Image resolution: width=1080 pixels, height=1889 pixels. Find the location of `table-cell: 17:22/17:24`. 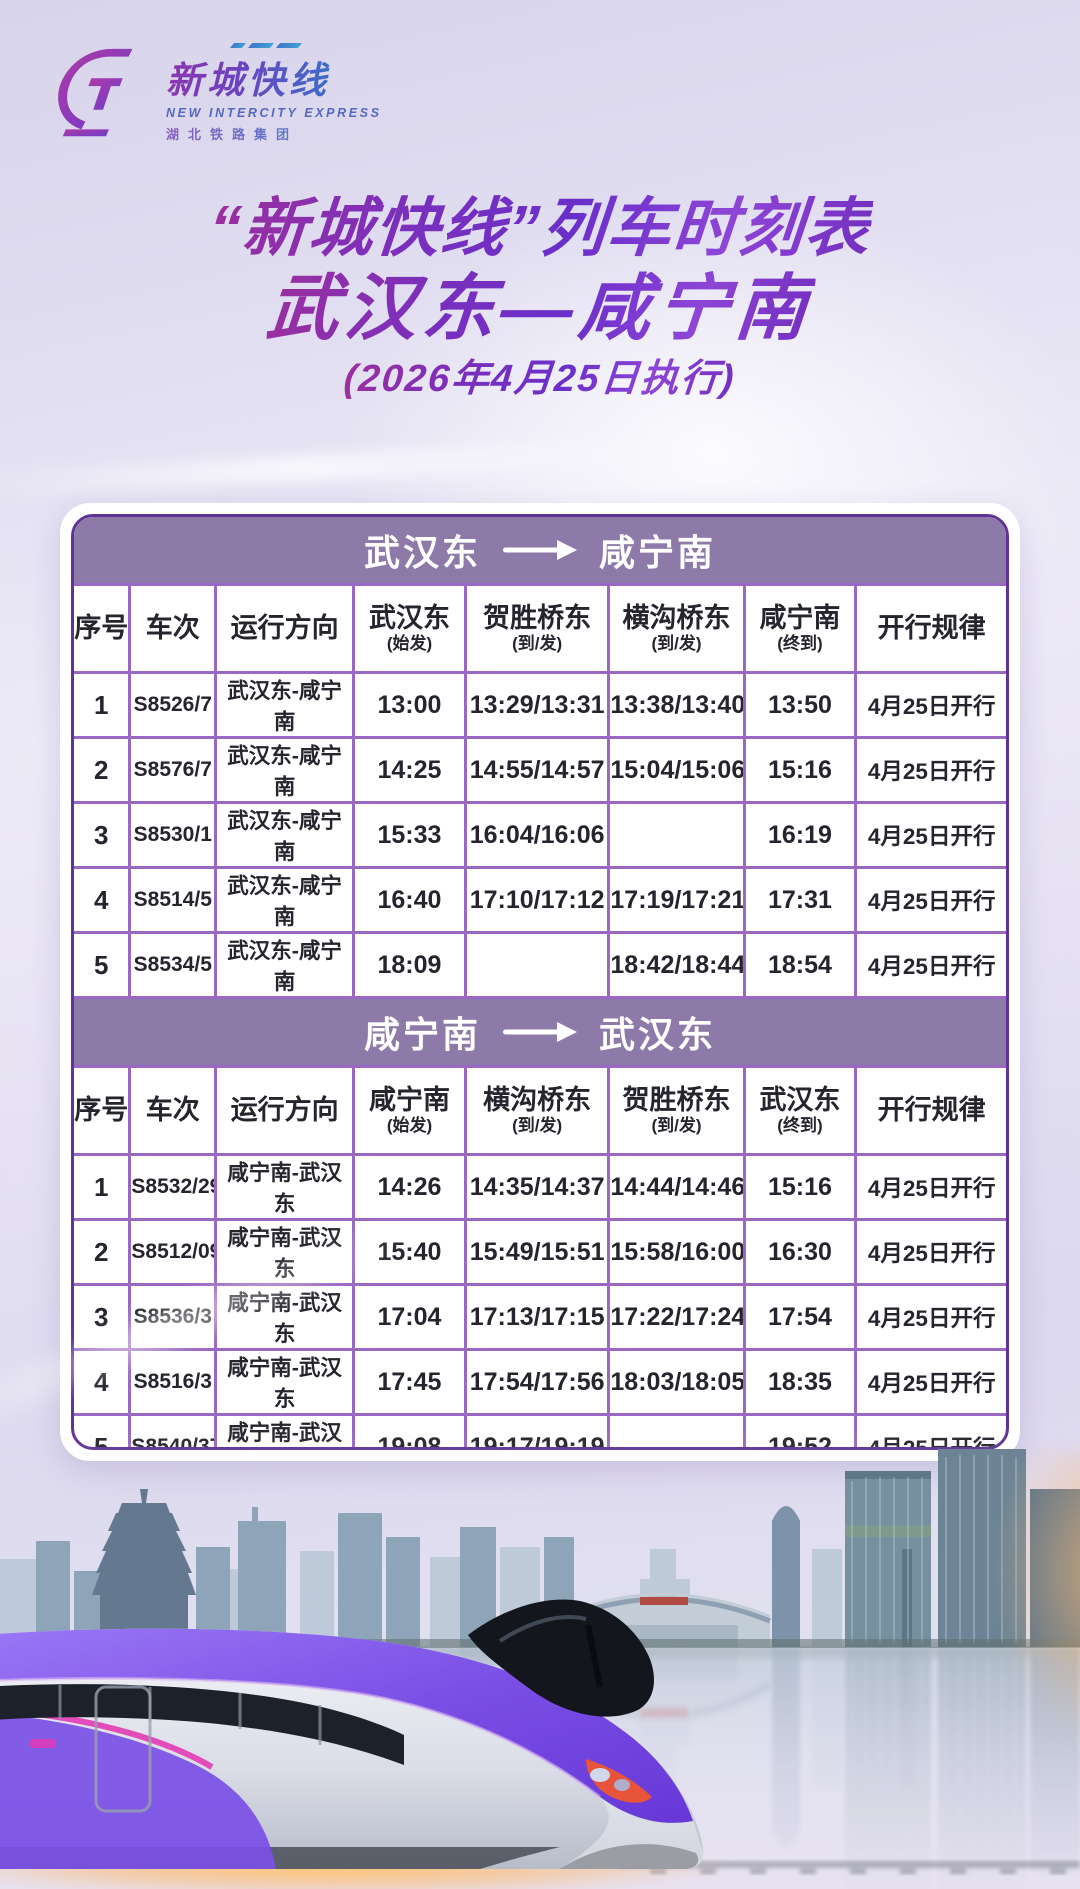

table-cell: 17:22/17:24 is located at coordinates (676, 1317).